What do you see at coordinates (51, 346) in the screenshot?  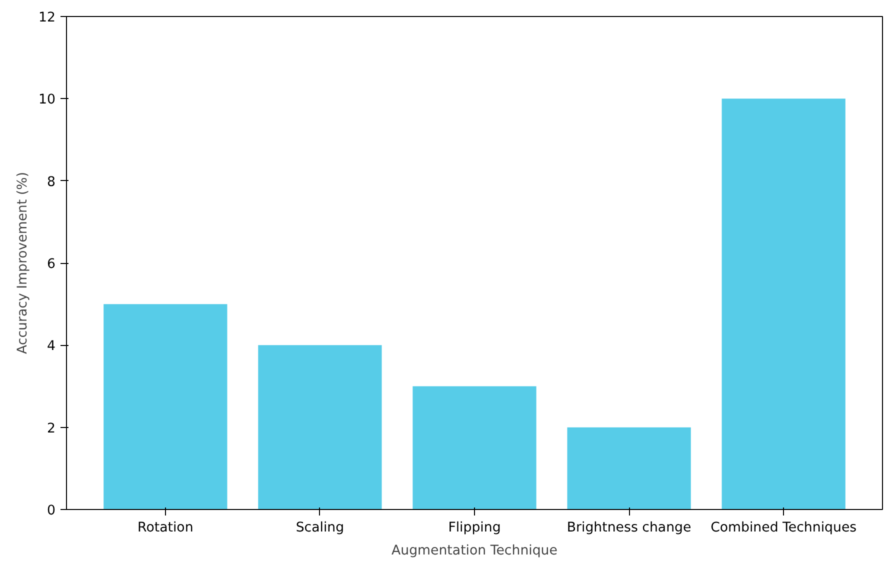 I see `y-tick-label: 4` at bounding box center [51, 346].